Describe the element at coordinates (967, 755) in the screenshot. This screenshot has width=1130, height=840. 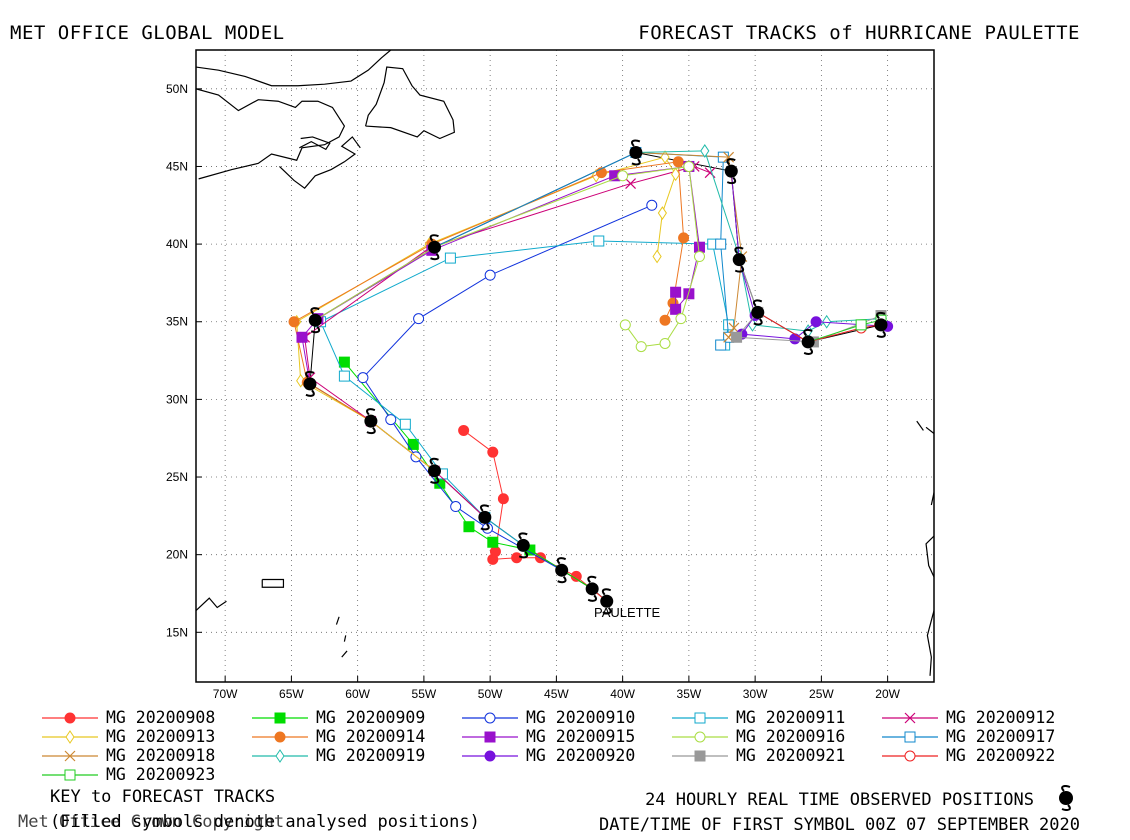
I see `legend-item: MG 20200922` at that location.